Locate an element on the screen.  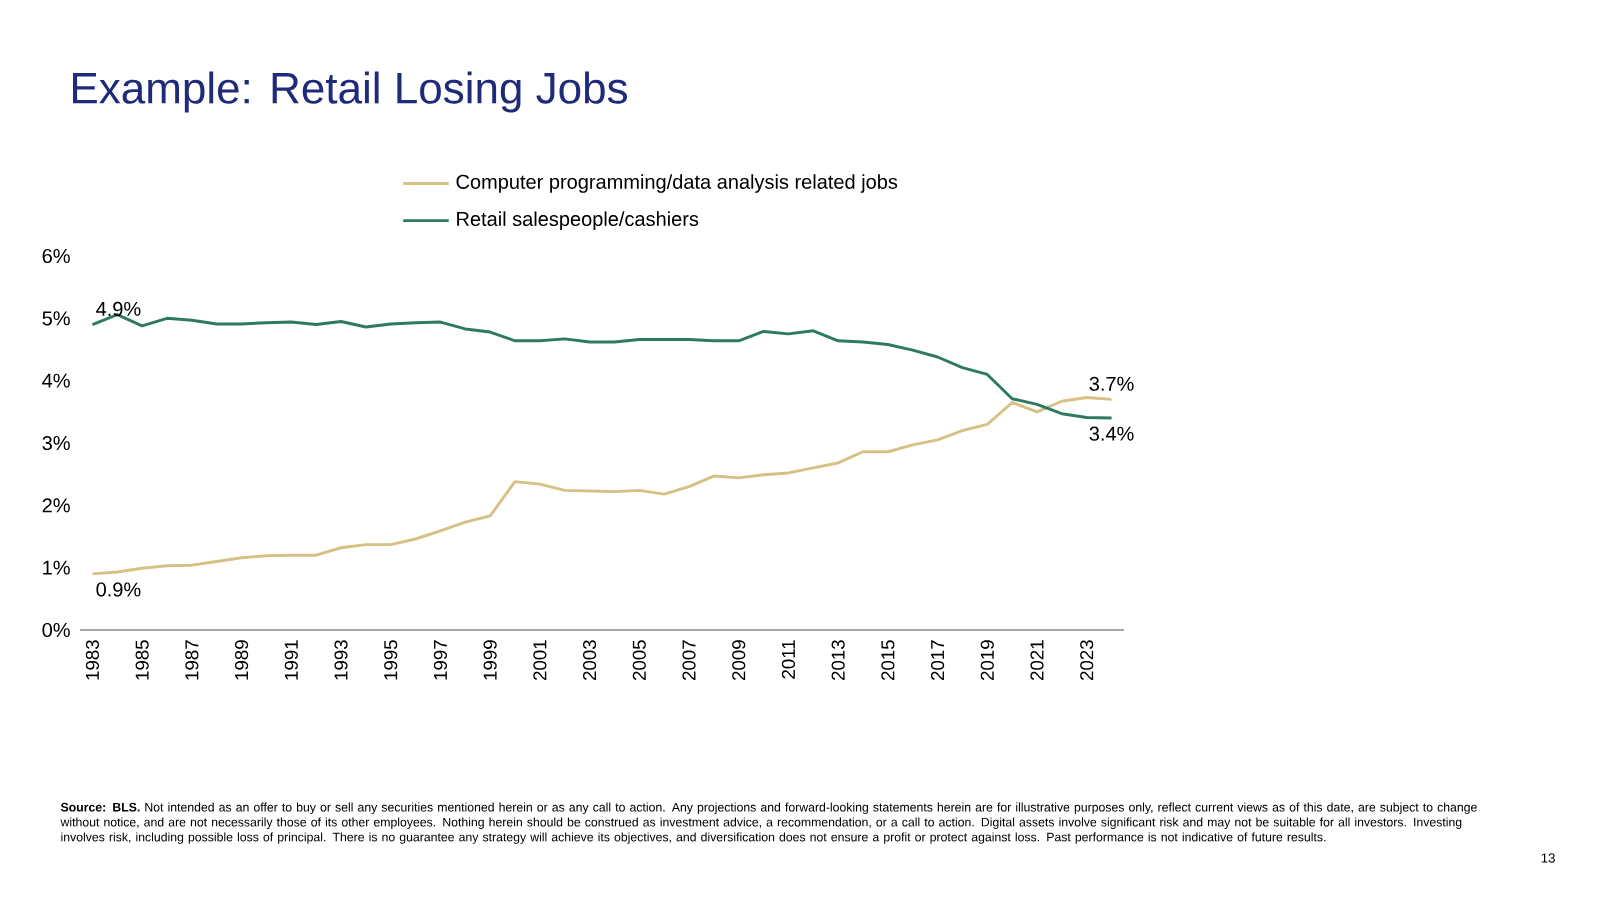
x-tick-label: 2023 is located at coordinates (1087, 660).